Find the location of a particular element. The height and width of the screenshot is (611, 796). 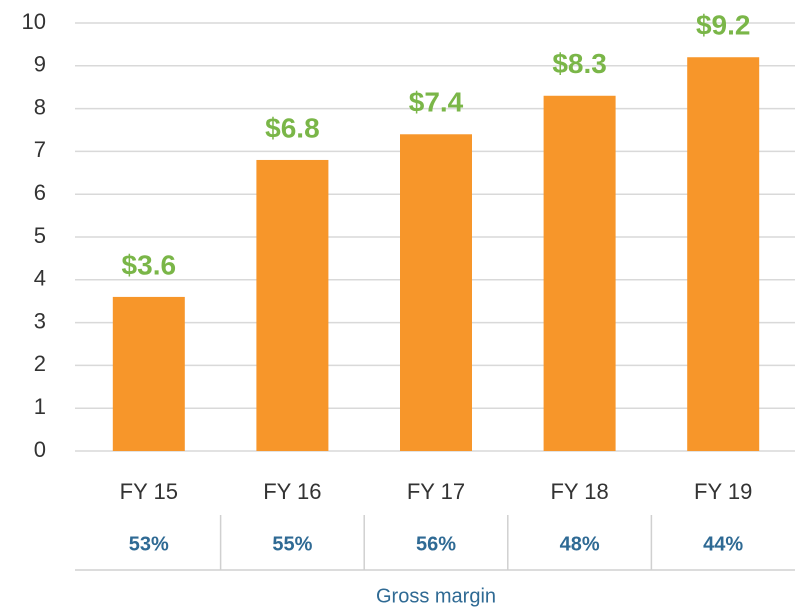

y-tick-label: 2 is located at coordinates (40, 363).